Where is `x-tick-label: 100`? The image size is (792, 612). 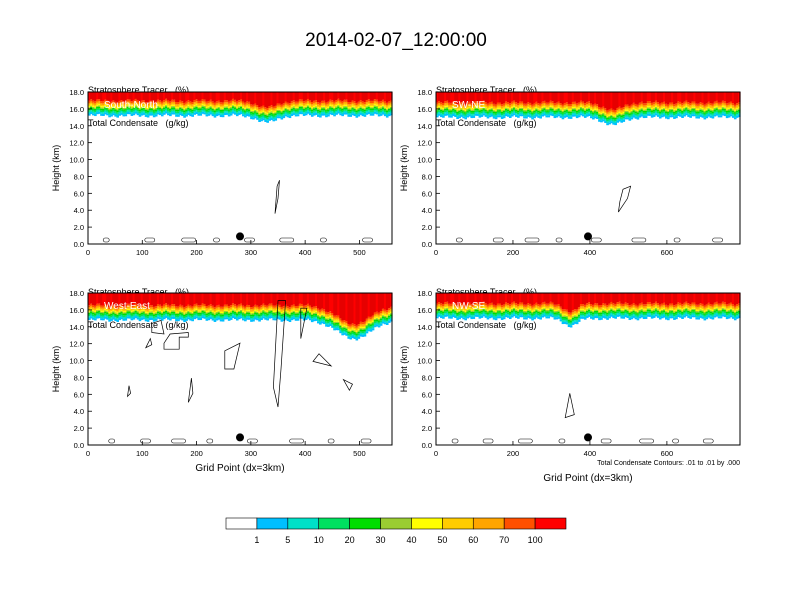 x-tick-label: 100 is located at coordinates (142, 252).